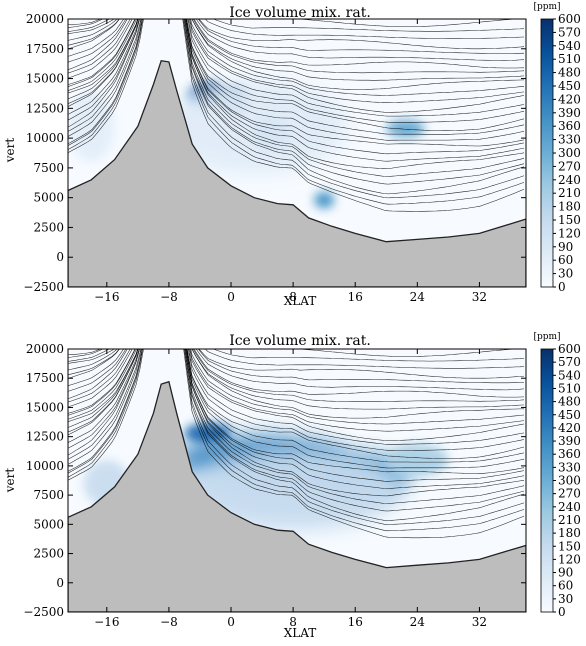  I want to click on colorbar-tick-label: 390, so click(569, 113).